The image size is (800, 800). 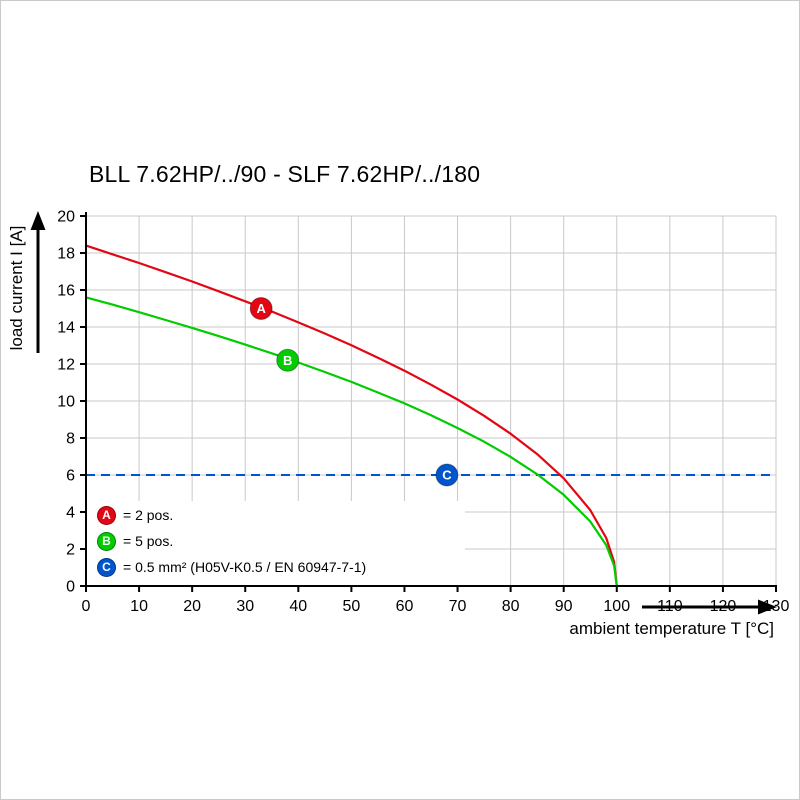 What do you see at coordinates (351, 606) in the screenshot?
I see `svg-text: 50` at bounding box center [351, 606].